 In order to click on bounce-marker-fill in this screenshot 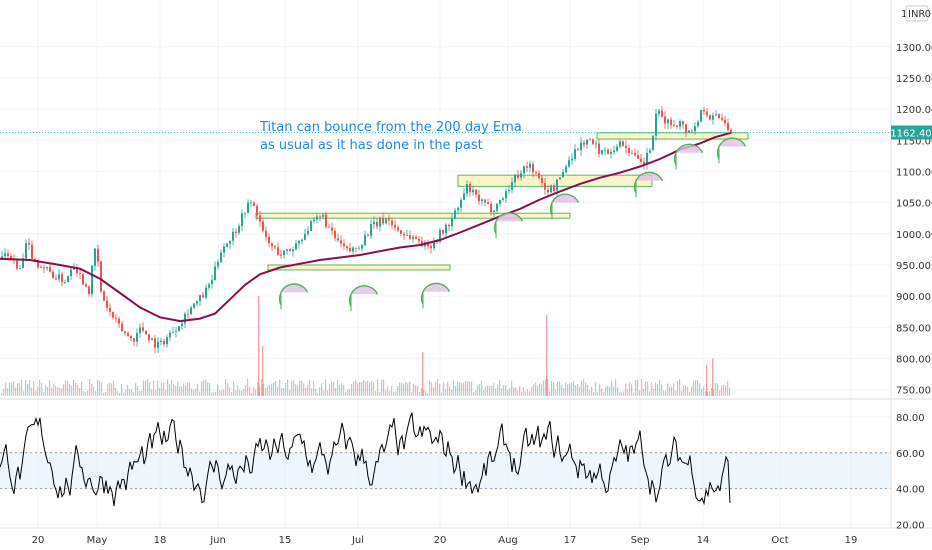, I will do `click(293, 294)`.